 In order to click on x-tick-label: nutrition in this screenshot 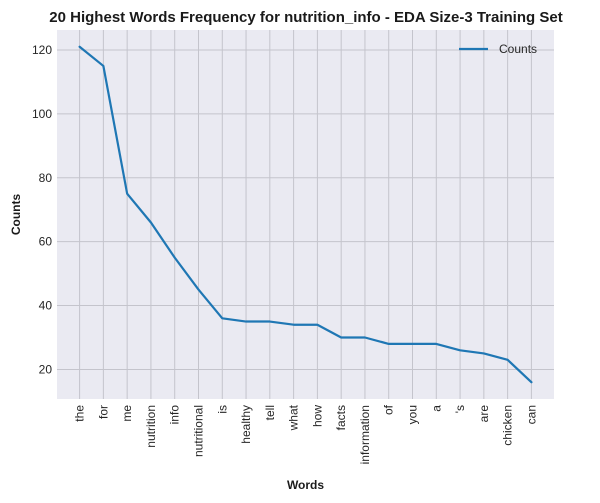, I will do `click(151, 426)`.